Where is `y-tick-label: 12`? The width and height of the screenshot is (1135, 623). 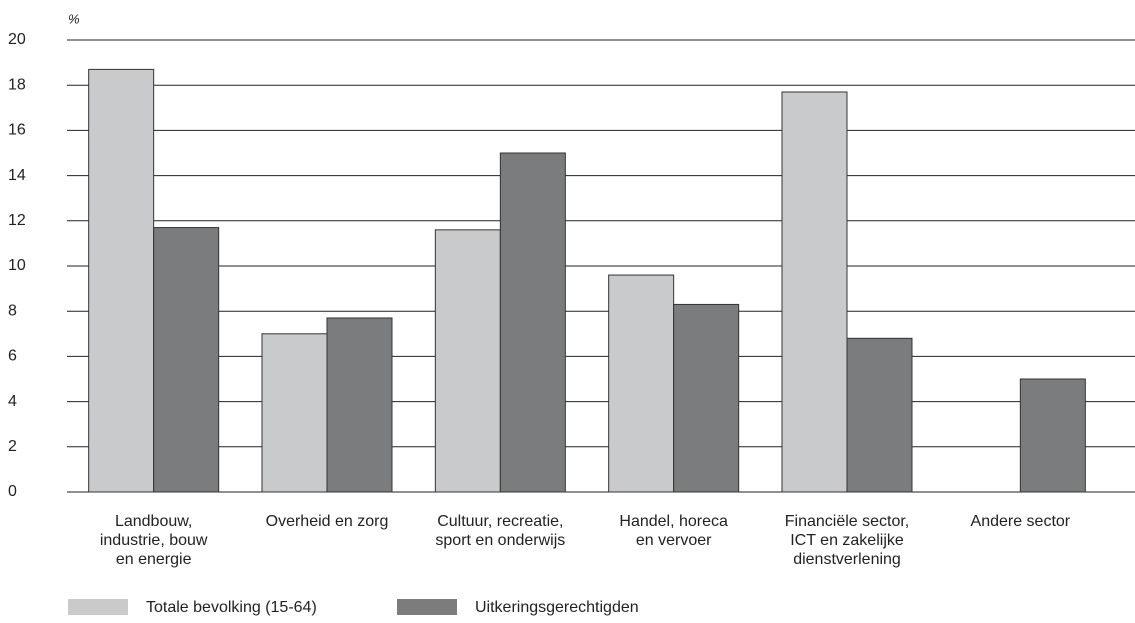
y-tick-label: 12 is located at coordinates (17, 220).